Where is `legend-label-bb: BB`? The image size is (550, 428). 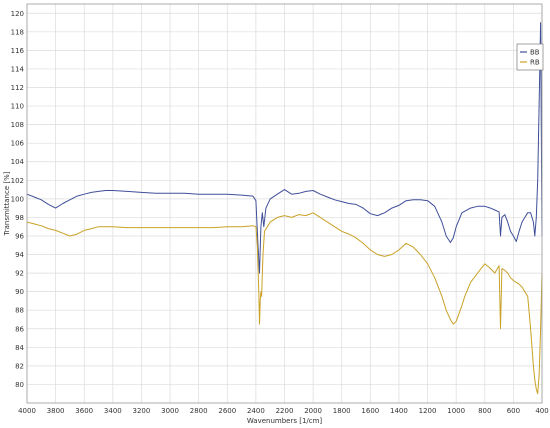 legend-label-bb: BB is located at coordinates (535, 53).